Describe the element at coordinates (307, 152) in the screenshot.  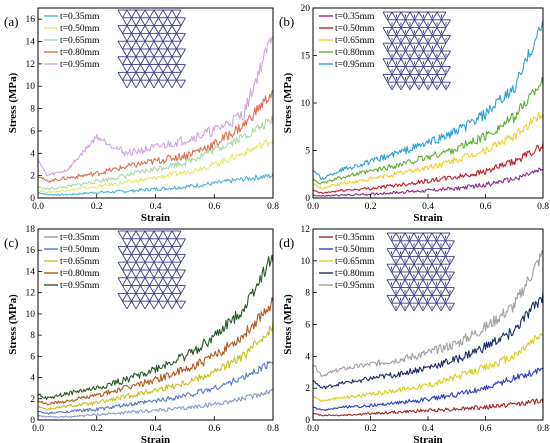
I see `y-tick-label: 5` at that location.